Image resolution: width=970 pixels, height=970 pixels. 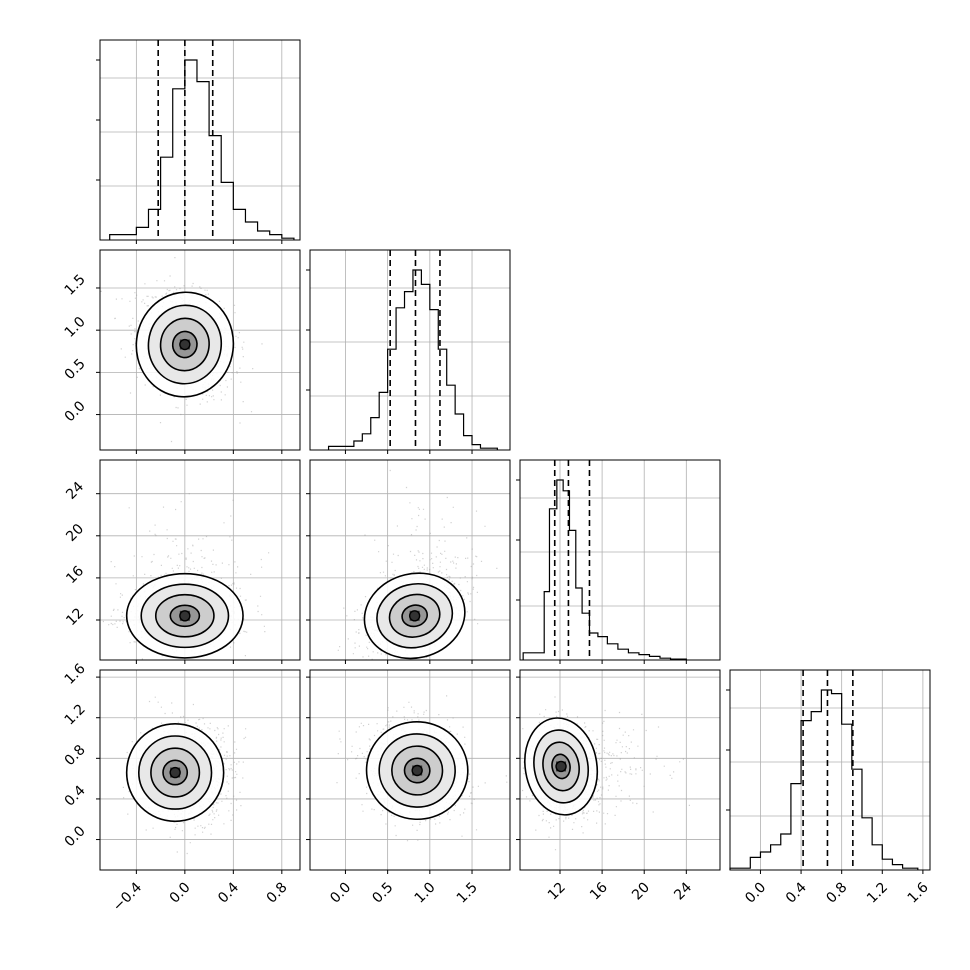 I want to click on x-axis-param-1: 0.0 0.5 1.0 1.5, so click(x=404, y=888).